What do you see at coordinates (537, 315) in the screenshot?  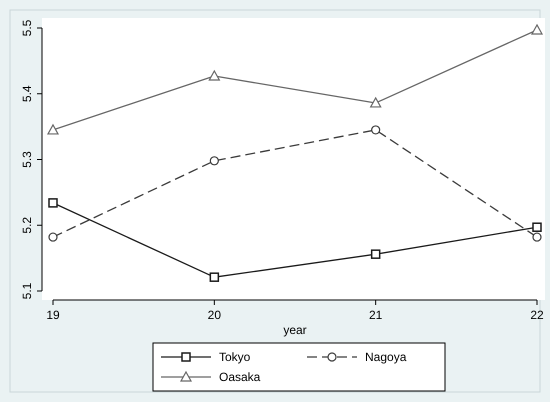 I see `x-tick-label: 22` at bounding box center [537, 315].